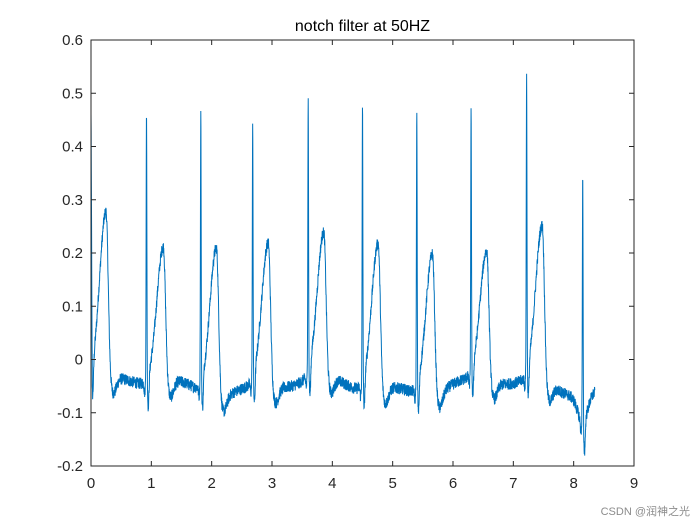 The image size is (700, 525). What do you see at coordinates (453, 483) in the screenshot?
I see `x-tick-label: 6` at bounding box center [453, 483].